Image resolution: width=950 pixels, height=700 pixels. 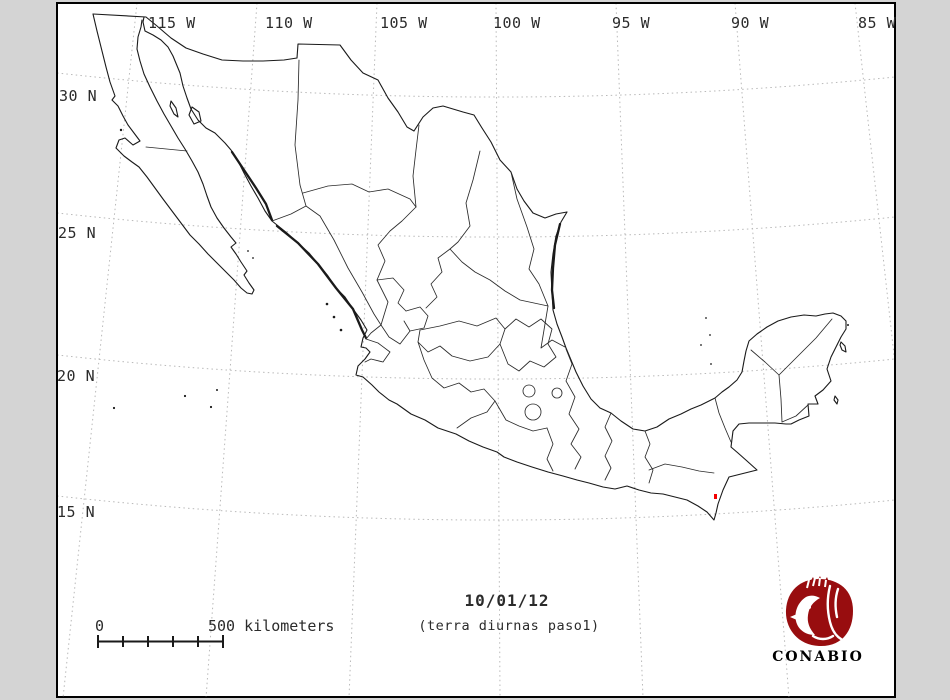 I want to click on fire-hotspot, so click(x=715, y=496).